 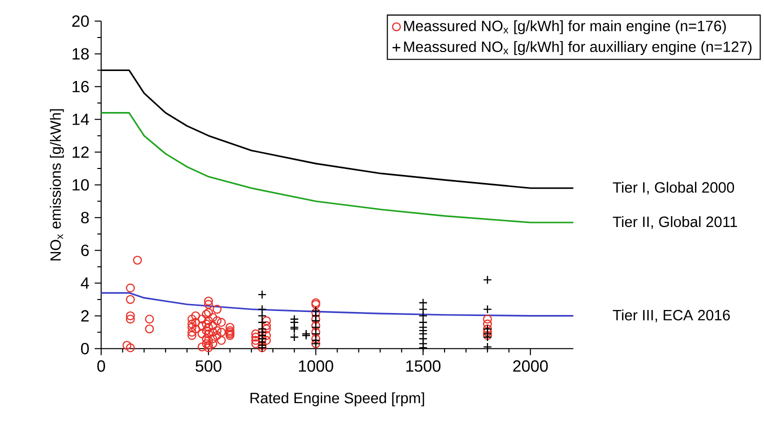 What do you see at coordinates (673, 188) in the screenshot?
I see `text: Tier I, Global 2000` at bounding box center [673, 188].